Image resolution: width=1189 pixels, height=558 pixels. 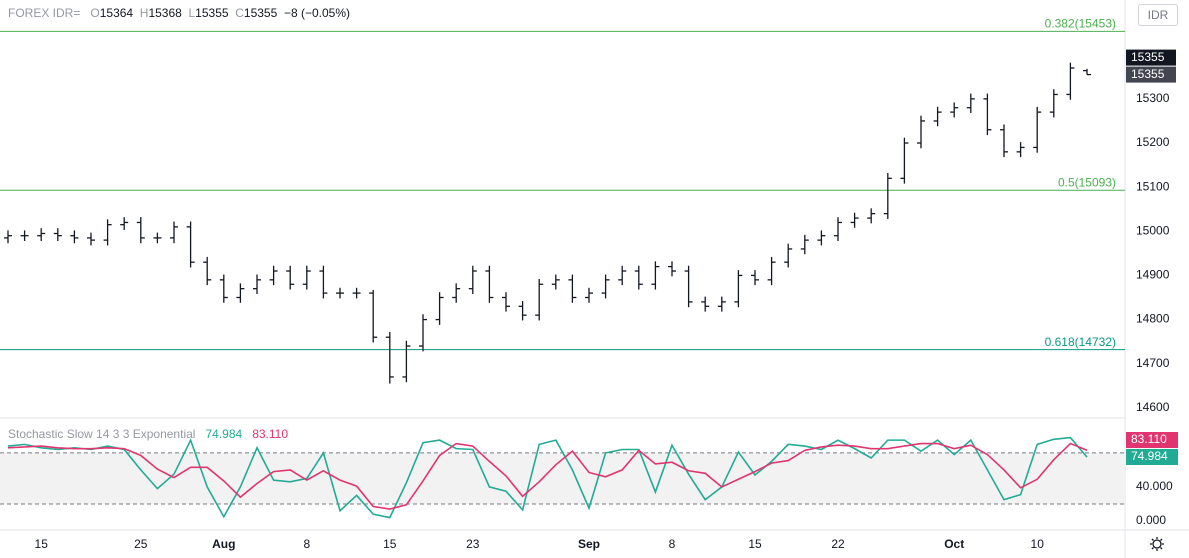 What do you see at coordinates (838, 544) in the screenshot?
I see `x-tick-label: 22` at bounding box center [838, 544].